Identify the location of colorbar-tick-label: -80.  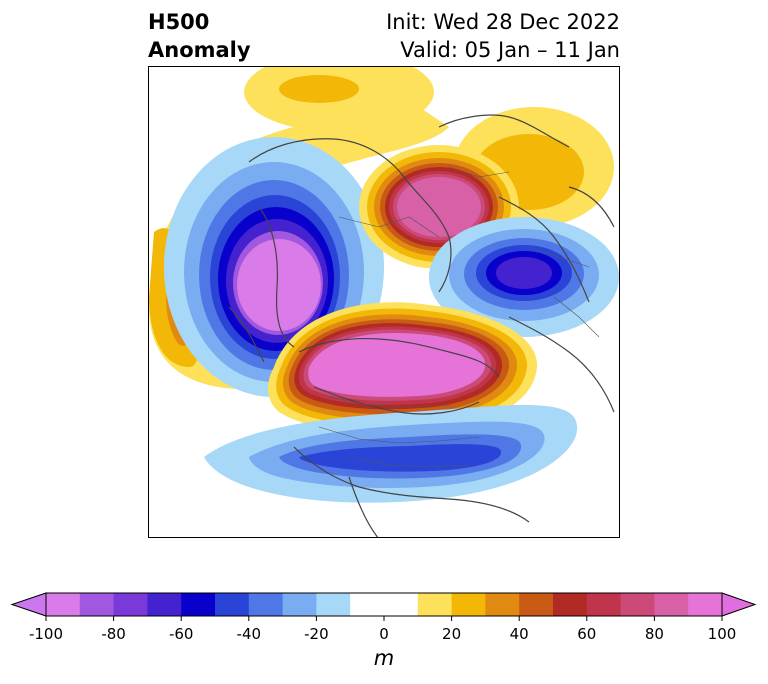
(113, 634).